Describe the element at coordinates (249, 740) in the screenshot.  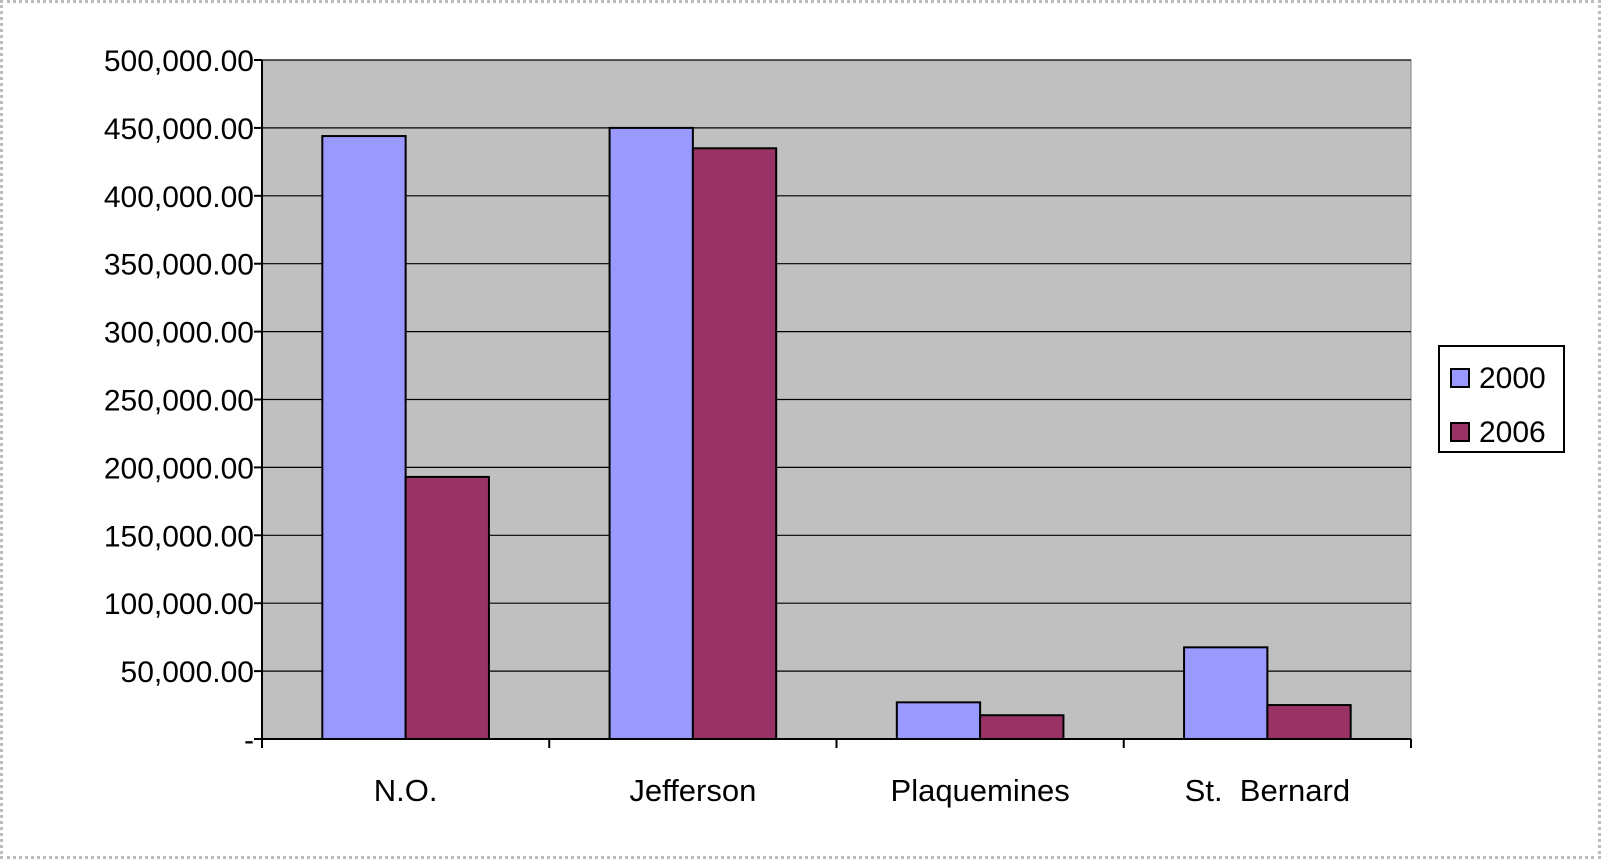
I see `y-tick-label: -` at that location.